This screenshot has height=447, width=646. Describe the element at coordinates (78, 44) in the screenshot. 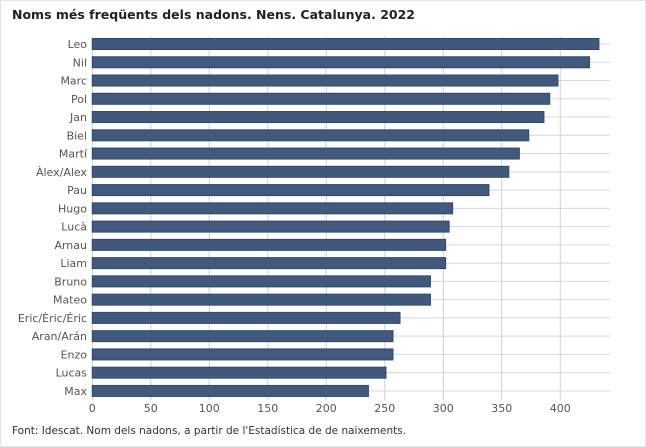

I see `category-label: Leo` at that location.